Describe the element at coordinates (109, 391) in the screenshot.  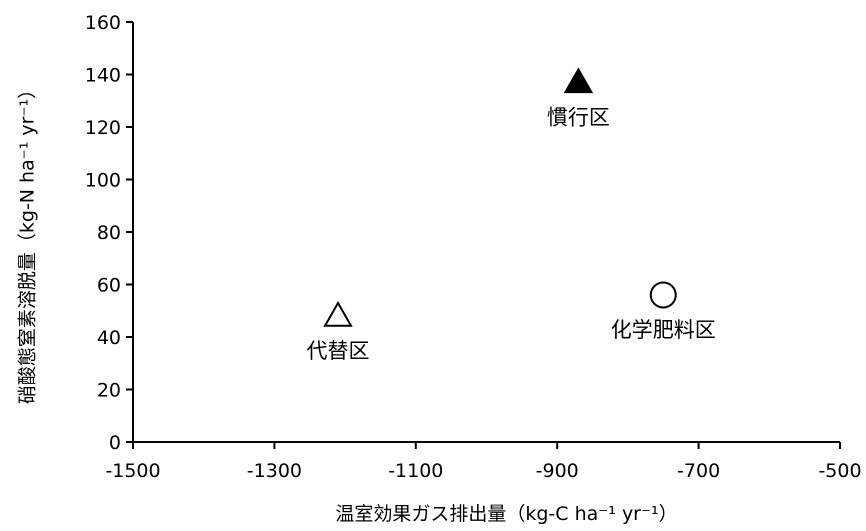
I see `y-tick-label: 20` at that location.